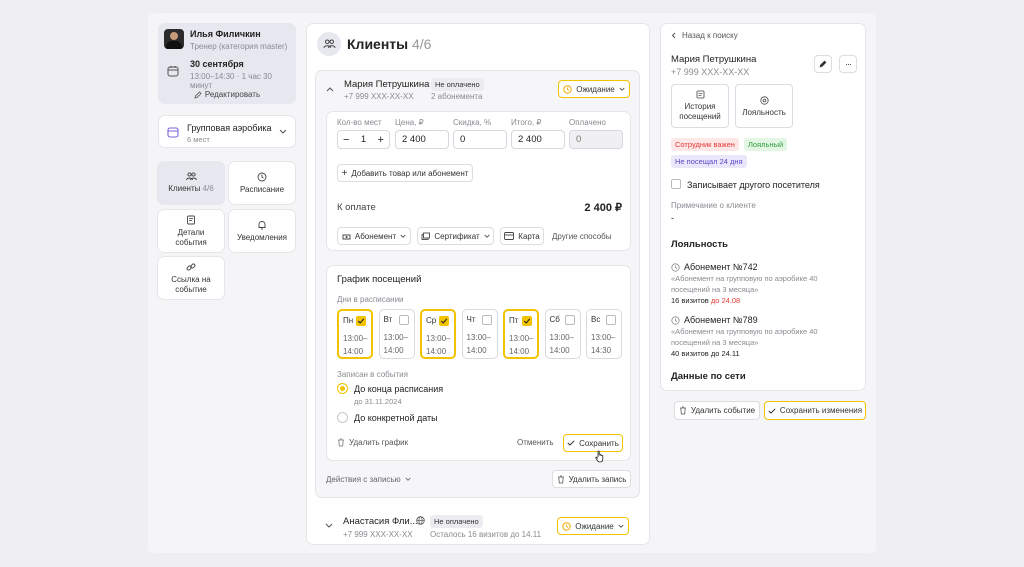 This screenshot has width=1024, height=567. I want to click on history-button: История посещений, so click(700, 106).